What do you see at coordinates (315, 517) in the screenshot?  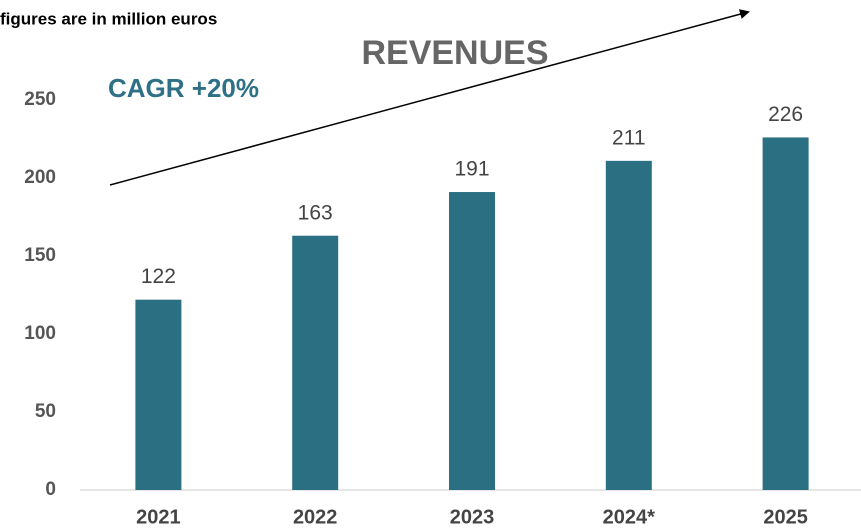 I see `x-tick-label: 2022` at bounding box center [315, 517].